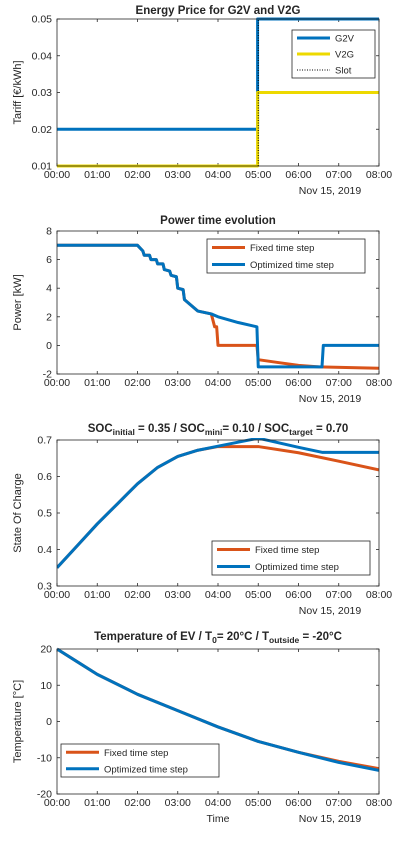 The width and height of the screenshot is (395, 842). What do you see at coordinates (18, 302) in the screenshot?
I see `y-axis-label: Power [kW]` at bounding box center [18, 302].